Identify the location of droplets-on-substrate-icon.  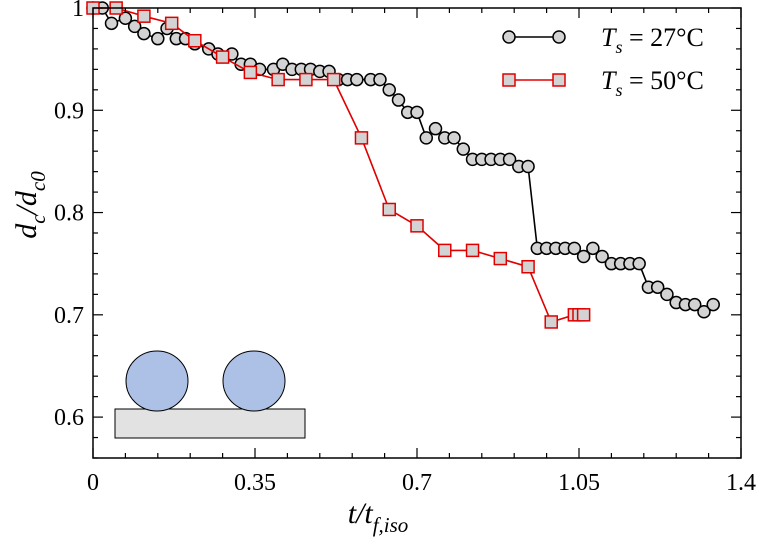
(210, 394).